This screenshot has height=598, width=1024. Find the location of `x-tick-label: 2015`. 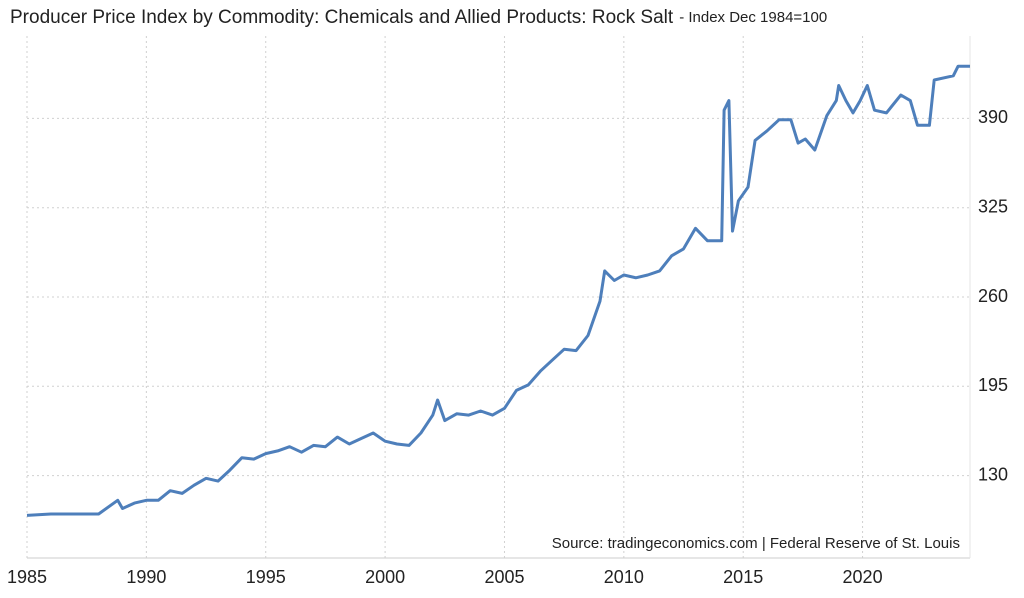

x-tick-label: 2015 is located at coordinates (743, 577).